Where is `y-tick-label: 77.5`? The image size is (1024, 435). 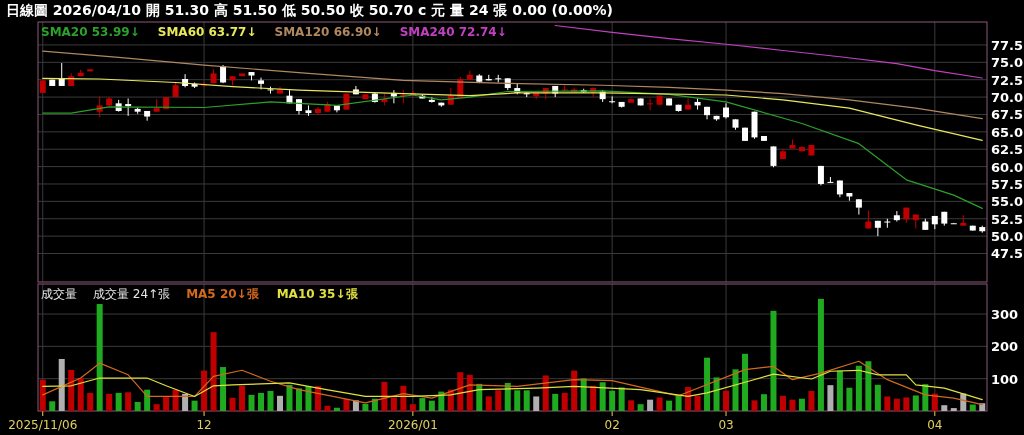 y-tick-label: 77.5 is located at coordinates (1007, 45).